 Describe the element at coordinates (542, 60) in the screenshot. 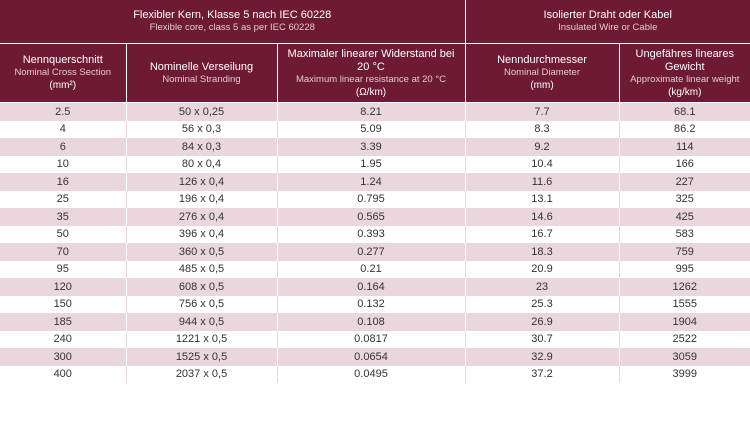

I see `column-title-de: Nenndurchmesser` at that location.